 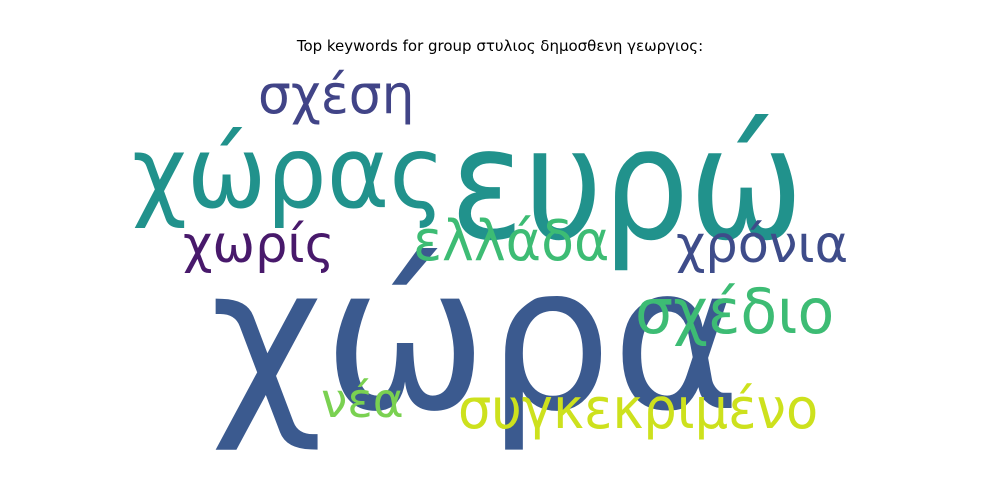 I want to click on word-5: σχέδιο, so click(x=734, y=312).